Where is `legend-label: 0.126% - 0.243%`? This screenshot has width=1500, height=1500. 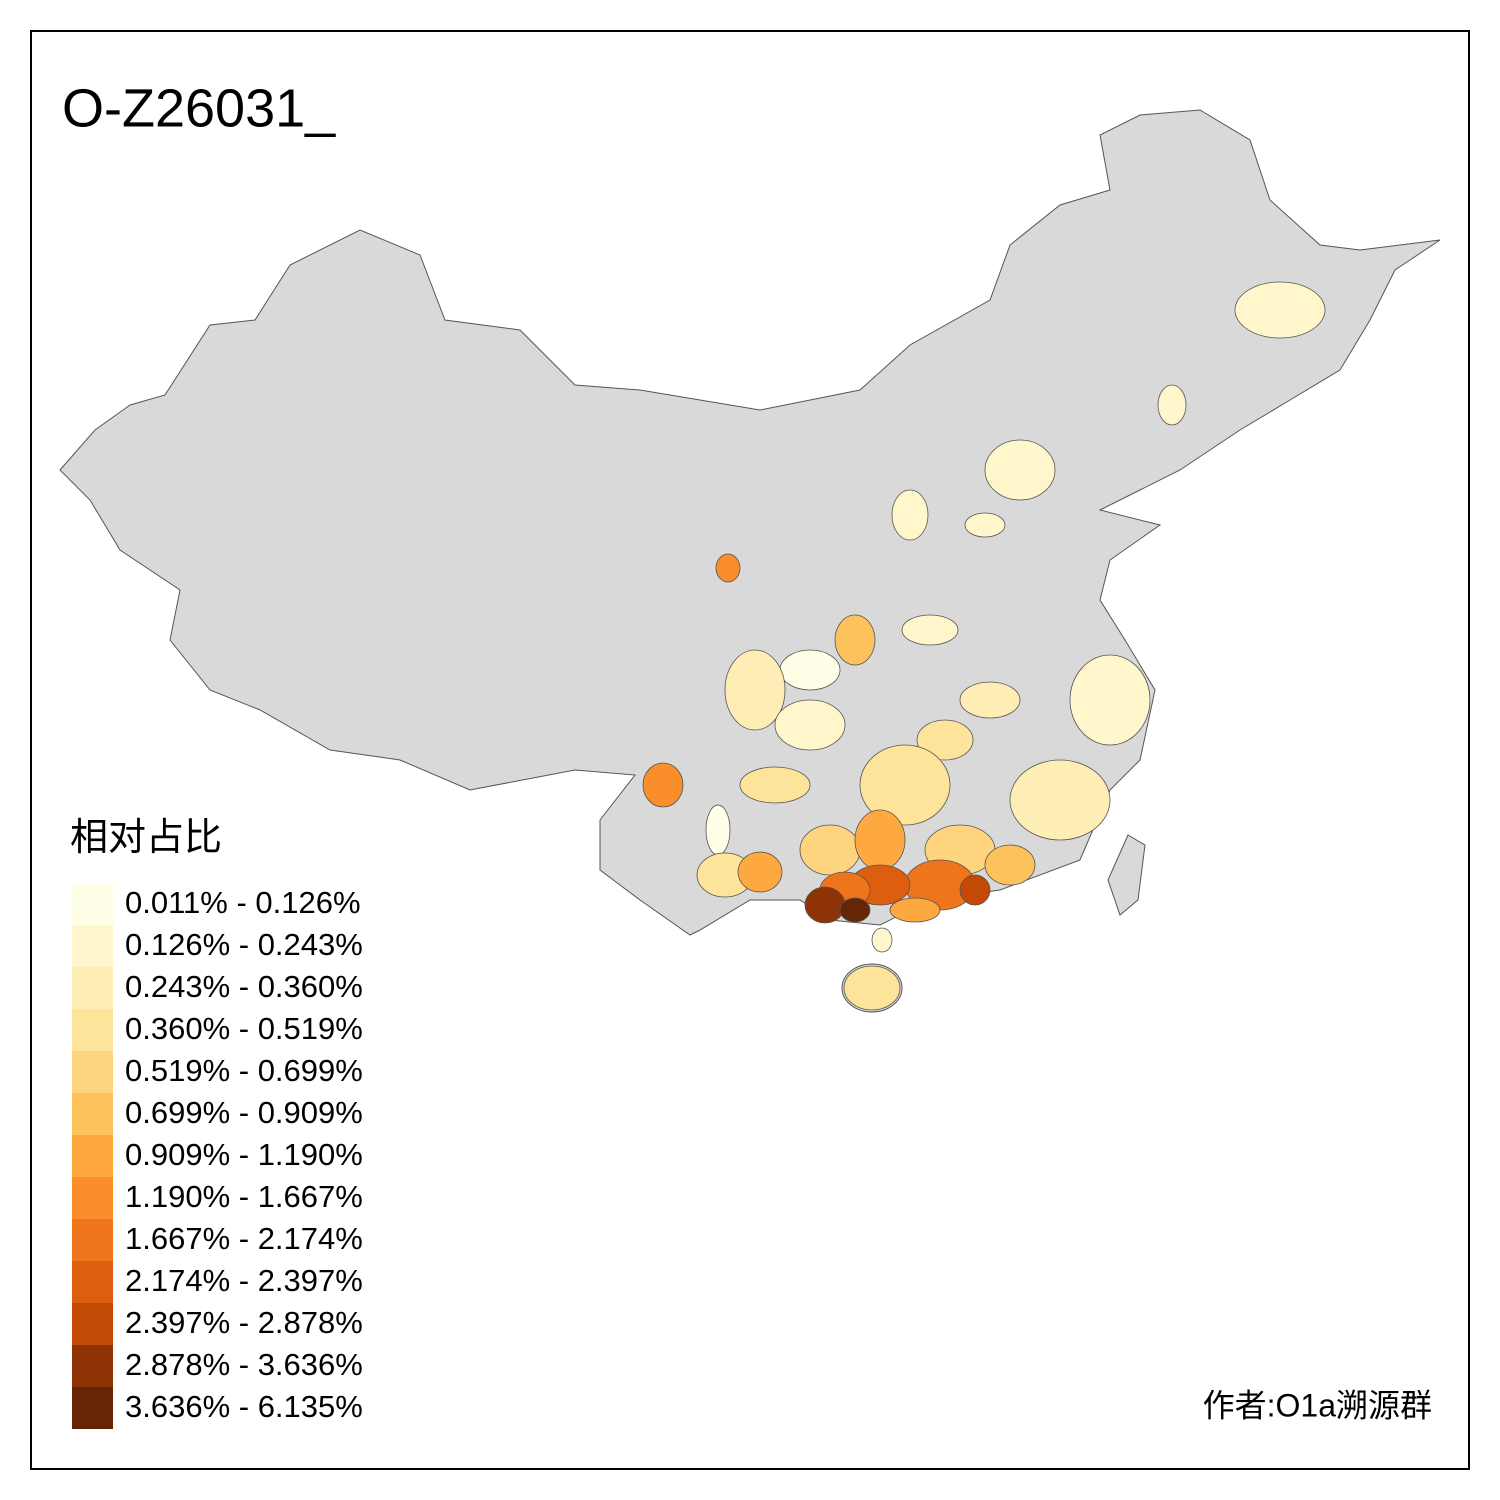
legend-label: 0.126% - 0.243% is located at coordinates (244, 944).